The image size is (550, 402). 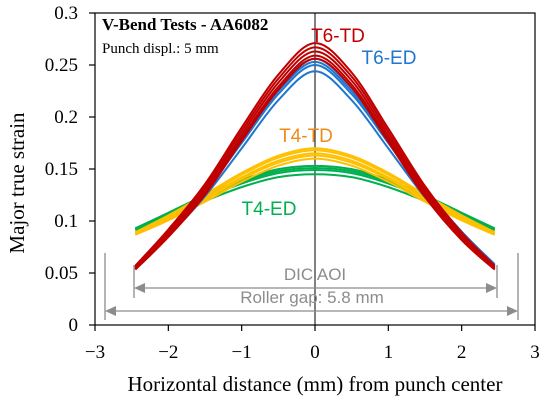 What do you see at coordinates (306, 136) in the screenshot?
I see `series-label-t4-td: T4-TD` at bounding box center [306, 136].